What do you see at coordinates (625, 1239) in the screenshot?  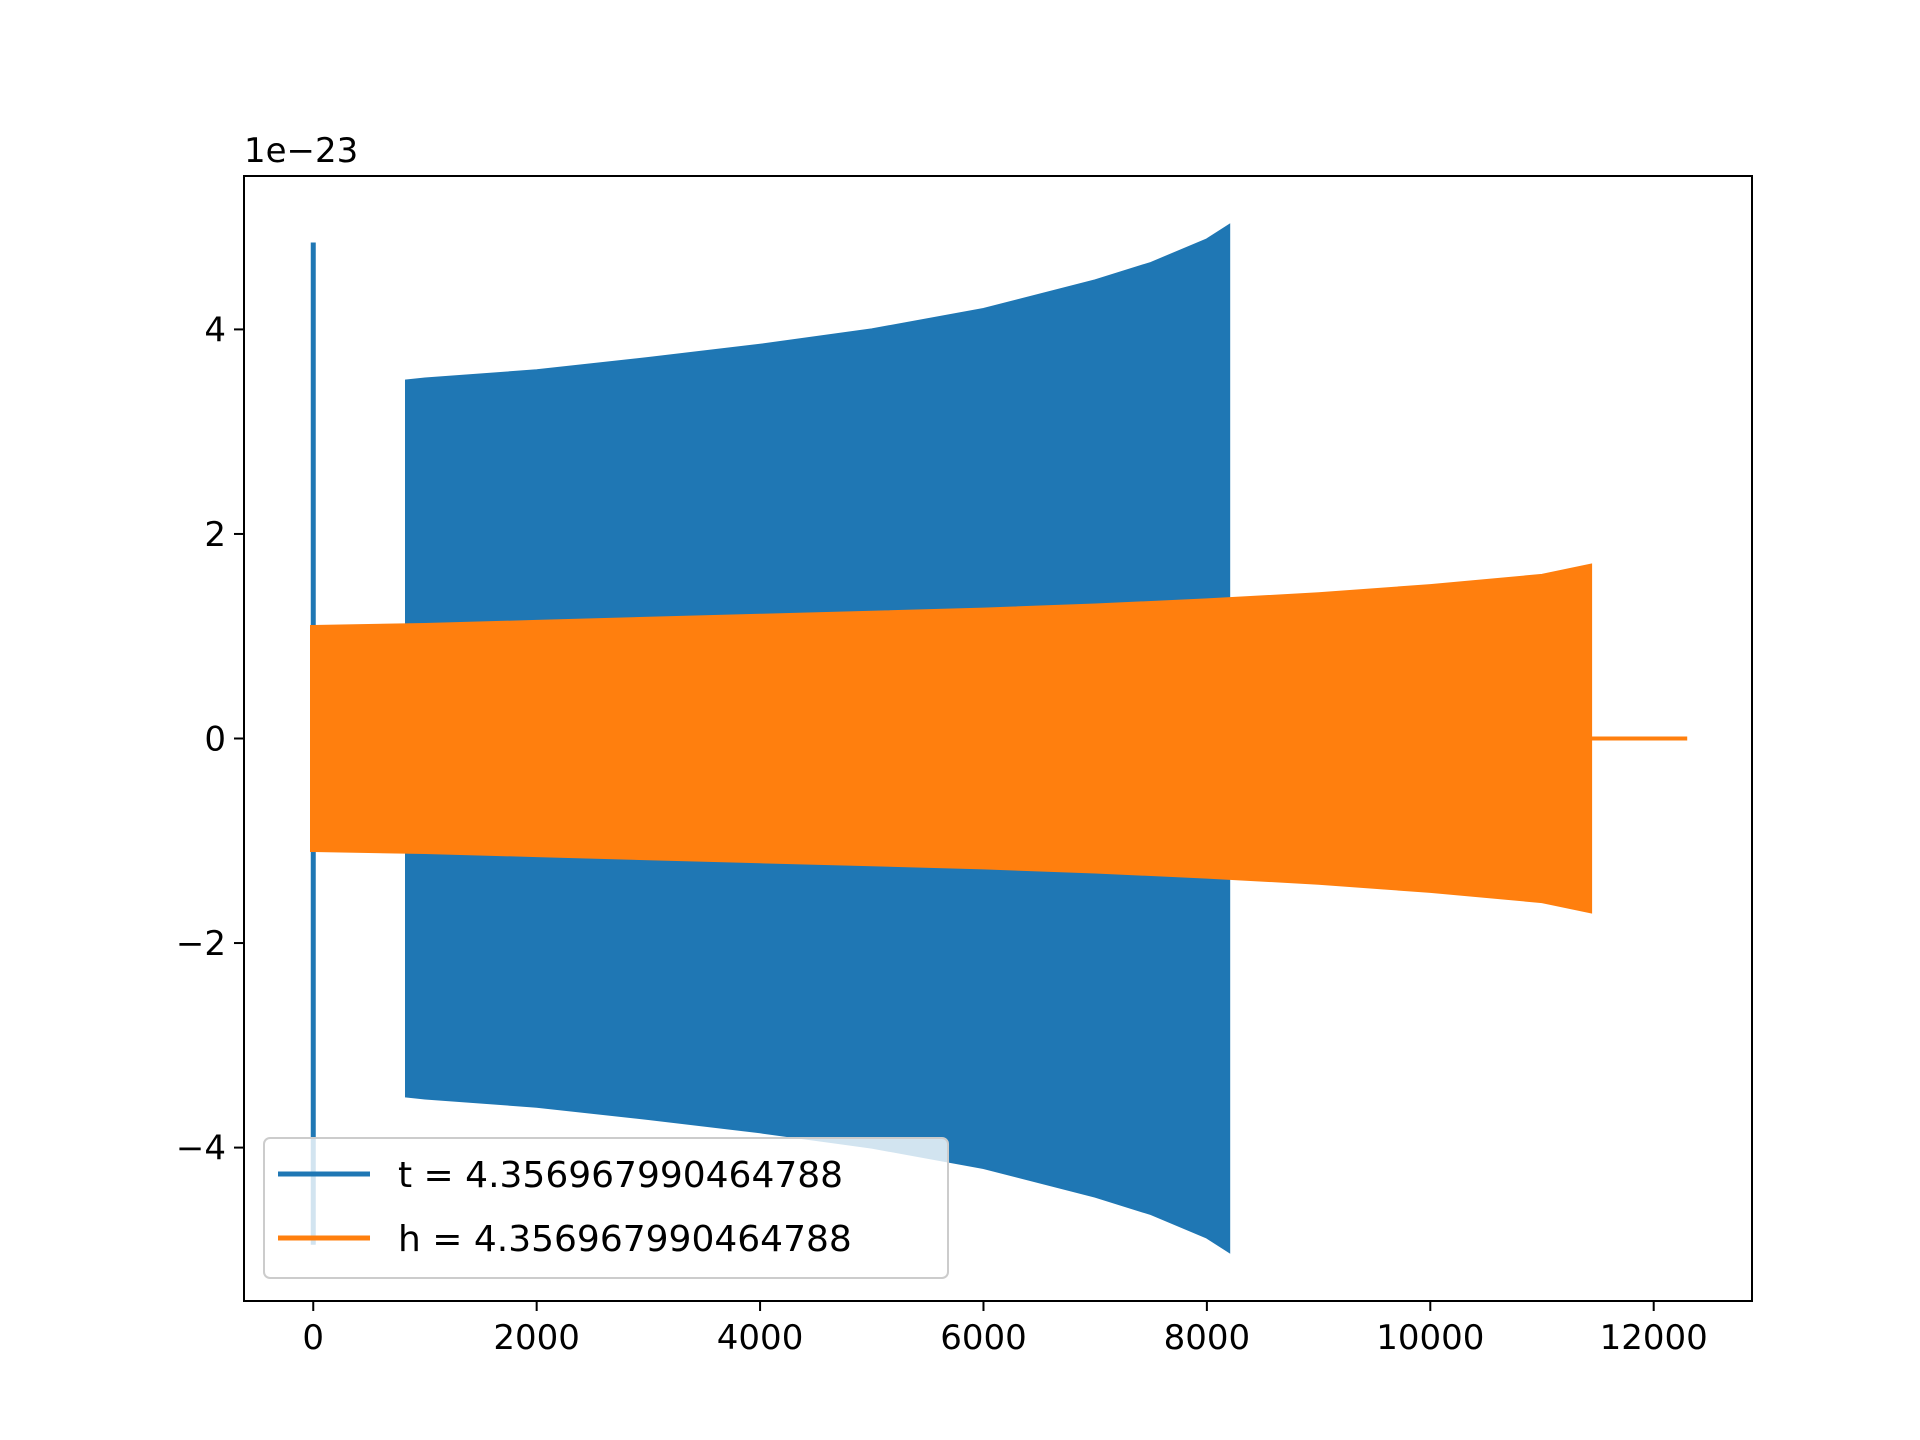 I see `legend-label-2: h = 4.356967990464788` at bounding box center [625, 1239].